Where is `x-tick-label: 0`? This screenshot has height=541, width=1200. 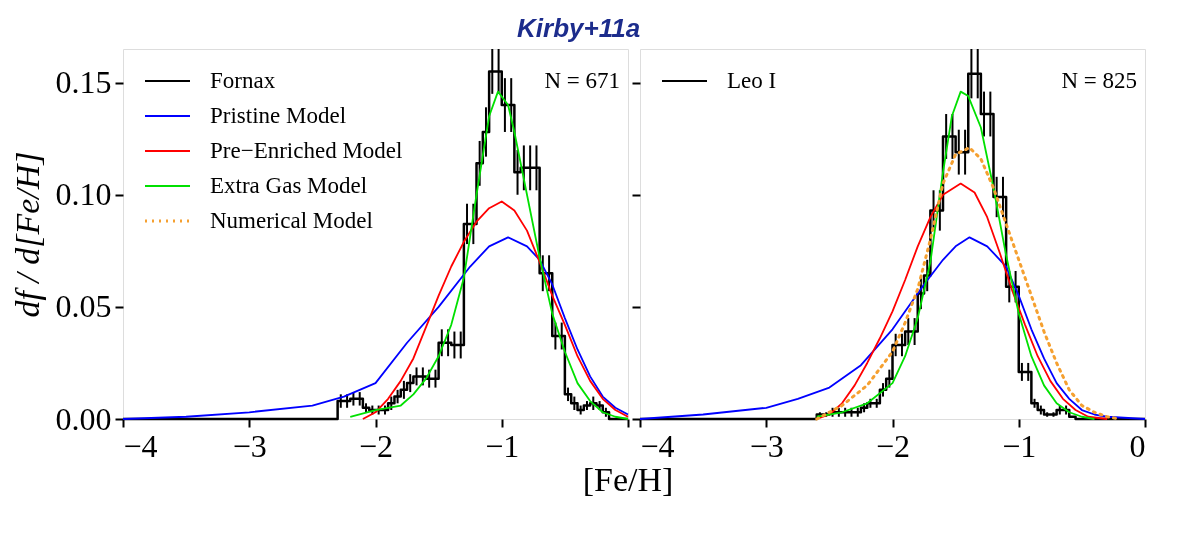 x-tick-label: 0 is located at coordinates (1137, 445).